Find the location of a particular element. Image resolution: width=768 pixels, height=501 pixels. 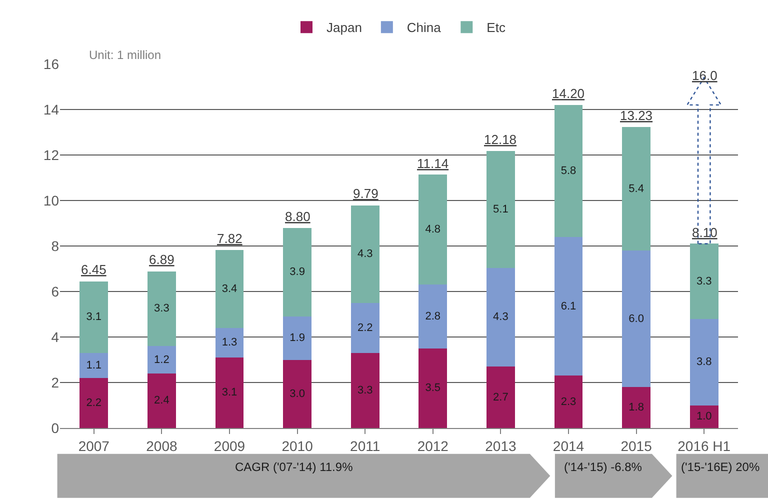

data-label: 6.0 is located at coordinates (636, 318).